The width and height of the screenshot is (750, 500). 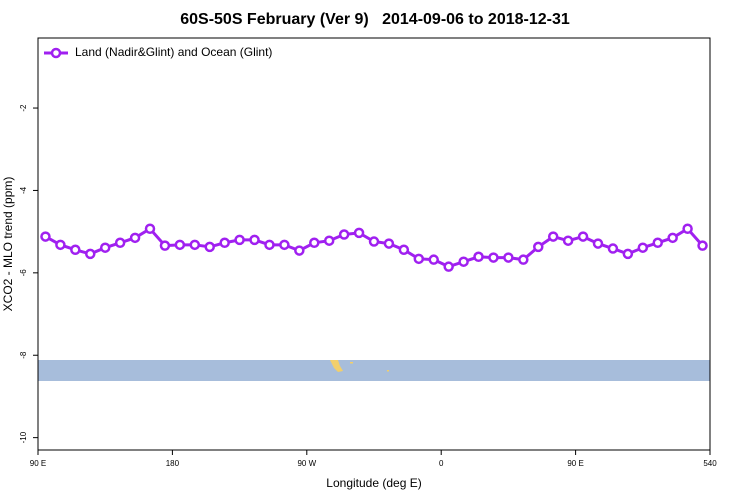 I want to click on series-line, so click(x=374, y=247).